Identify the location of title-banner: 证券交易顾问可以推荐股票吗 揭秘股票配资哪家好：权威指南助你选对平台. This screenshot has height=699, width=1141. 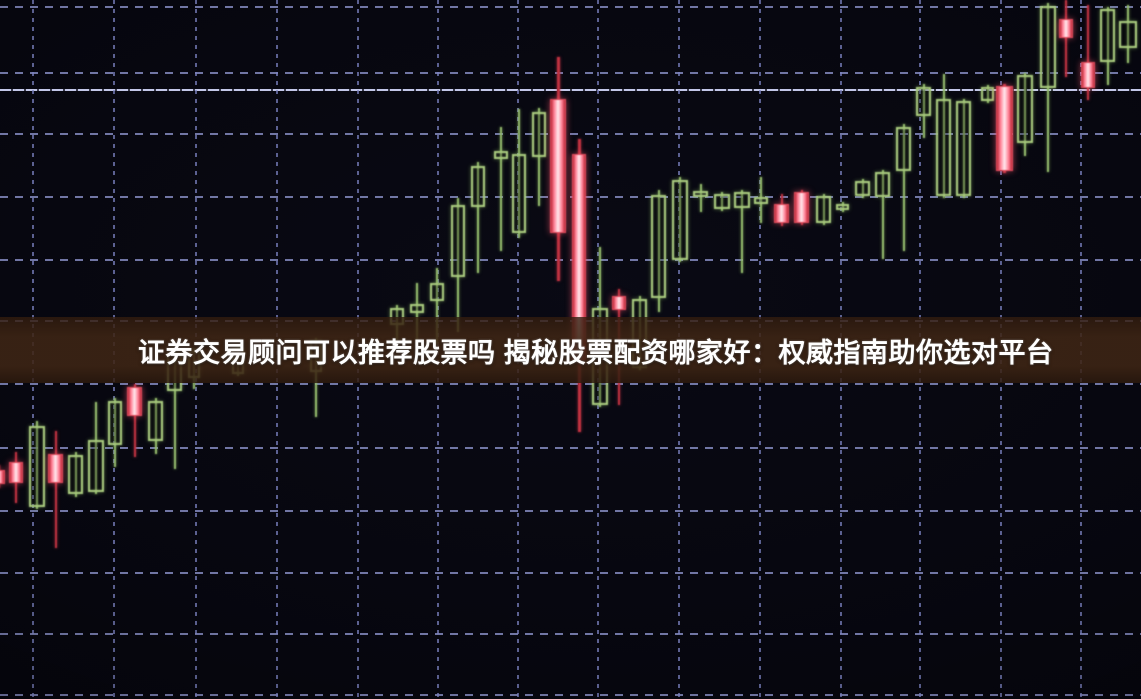
(570, 350).